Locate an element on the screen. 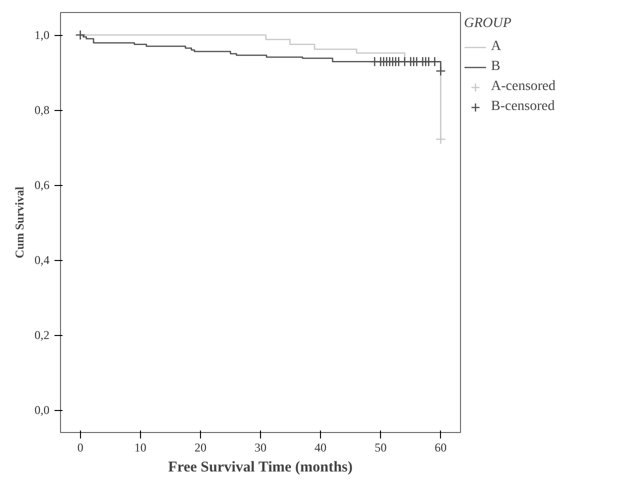 Image resolution: width=638 pixels, height=500 pixels. legend-title: GROUP is located at coordinates (488, 24).